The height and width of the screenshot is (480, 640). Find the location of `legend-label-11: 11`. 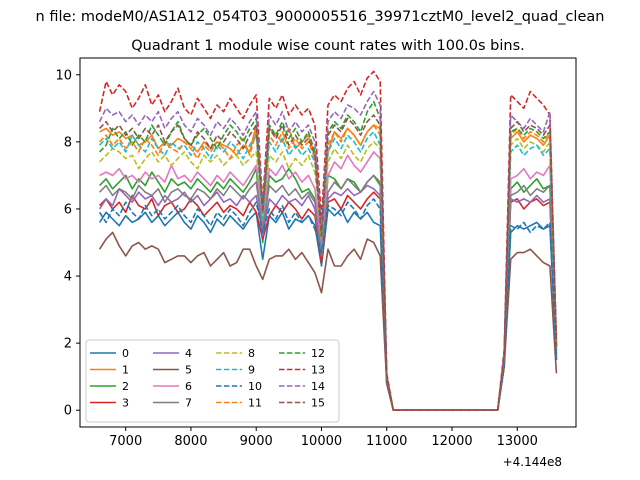

legend-label-11: 11 is located at coordinates (255, 403).